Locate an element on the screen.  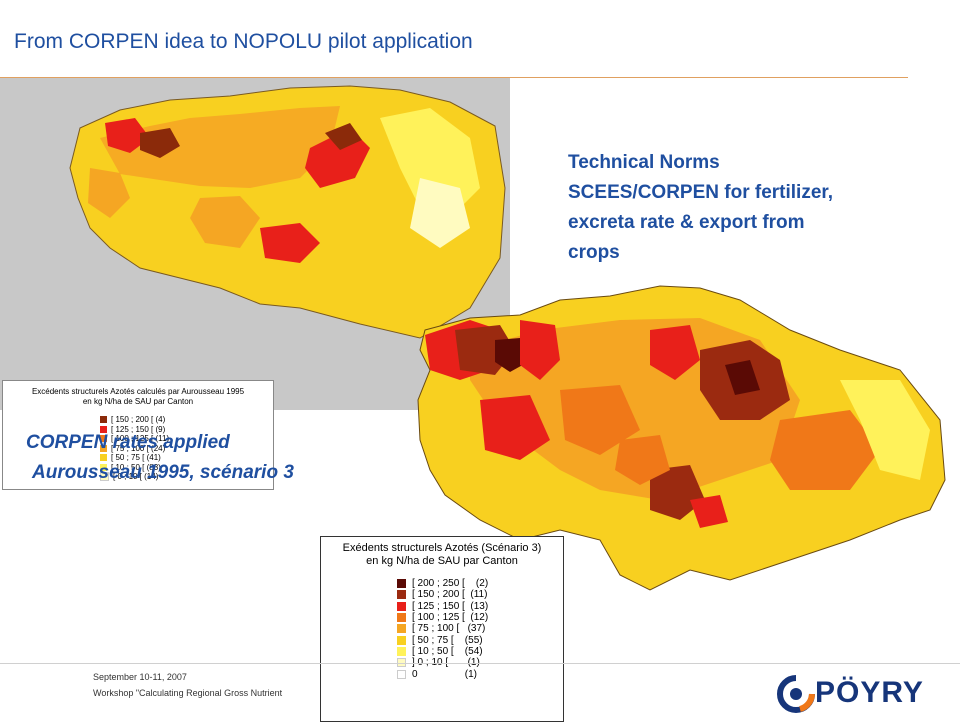
legend-label: ] 0 ; 10 [ (1) is located at coordinates (446, 663).